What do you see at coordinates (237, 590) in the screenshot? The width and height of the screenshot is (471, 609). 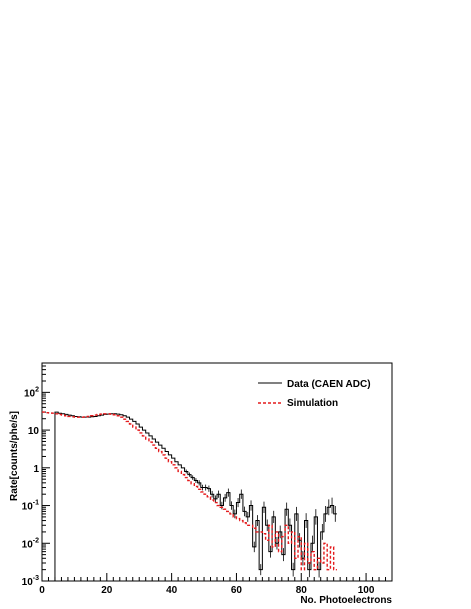 I see `x-tick-label: 60` at bounding box center [237, 590].